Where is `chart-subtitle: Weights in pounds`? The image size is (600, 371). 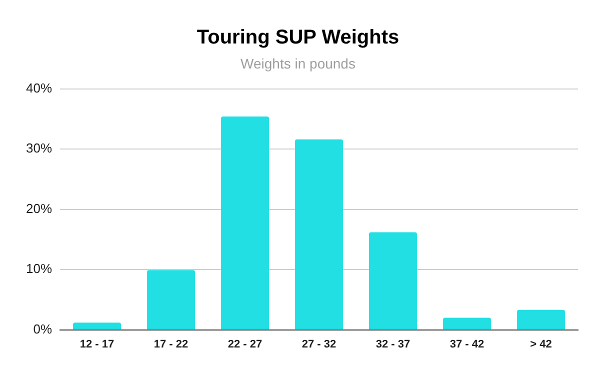 chart-subtitle: Weights in pounds is located at coordinates (298, 63).